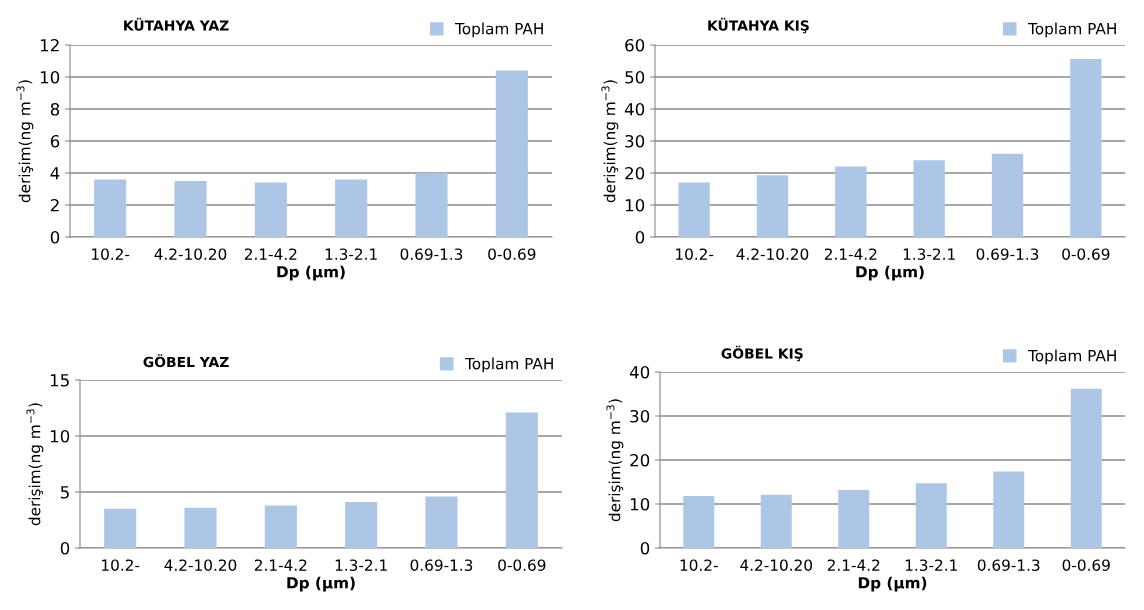  I want to click on chart-title: GÖBEL YAZ, so click(186, 361).